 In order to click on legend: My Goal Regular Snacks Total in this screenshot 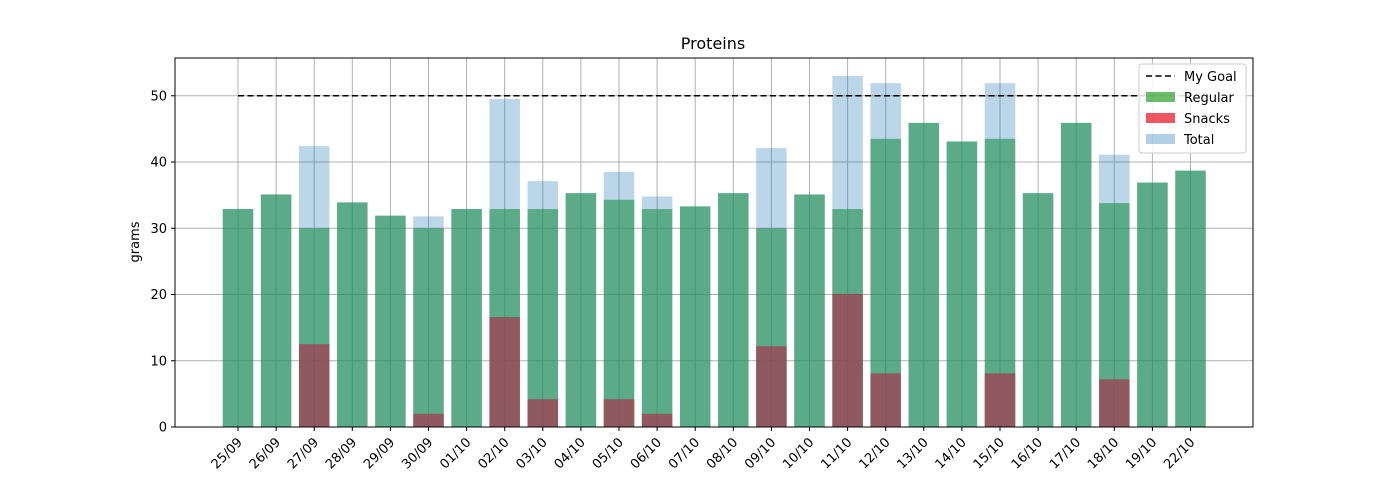, I will do `click(1192, 108)`.